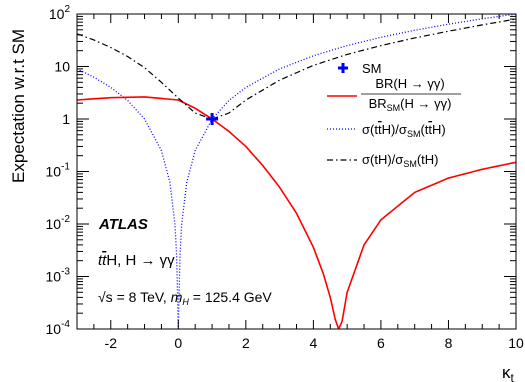  What do you see at coordinates (58, 328) in the screenshot?
I see `y-tick-label: 10⁻⁴` at bounding box center [58, 328].